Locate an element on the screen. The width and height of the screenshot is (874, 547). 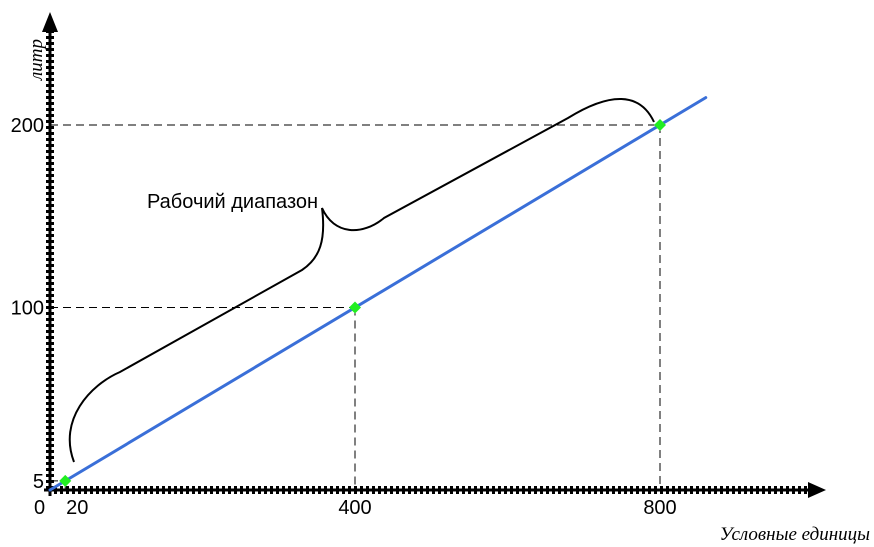
x-tick-label-1: 400 is located at coordinates (354, 508).